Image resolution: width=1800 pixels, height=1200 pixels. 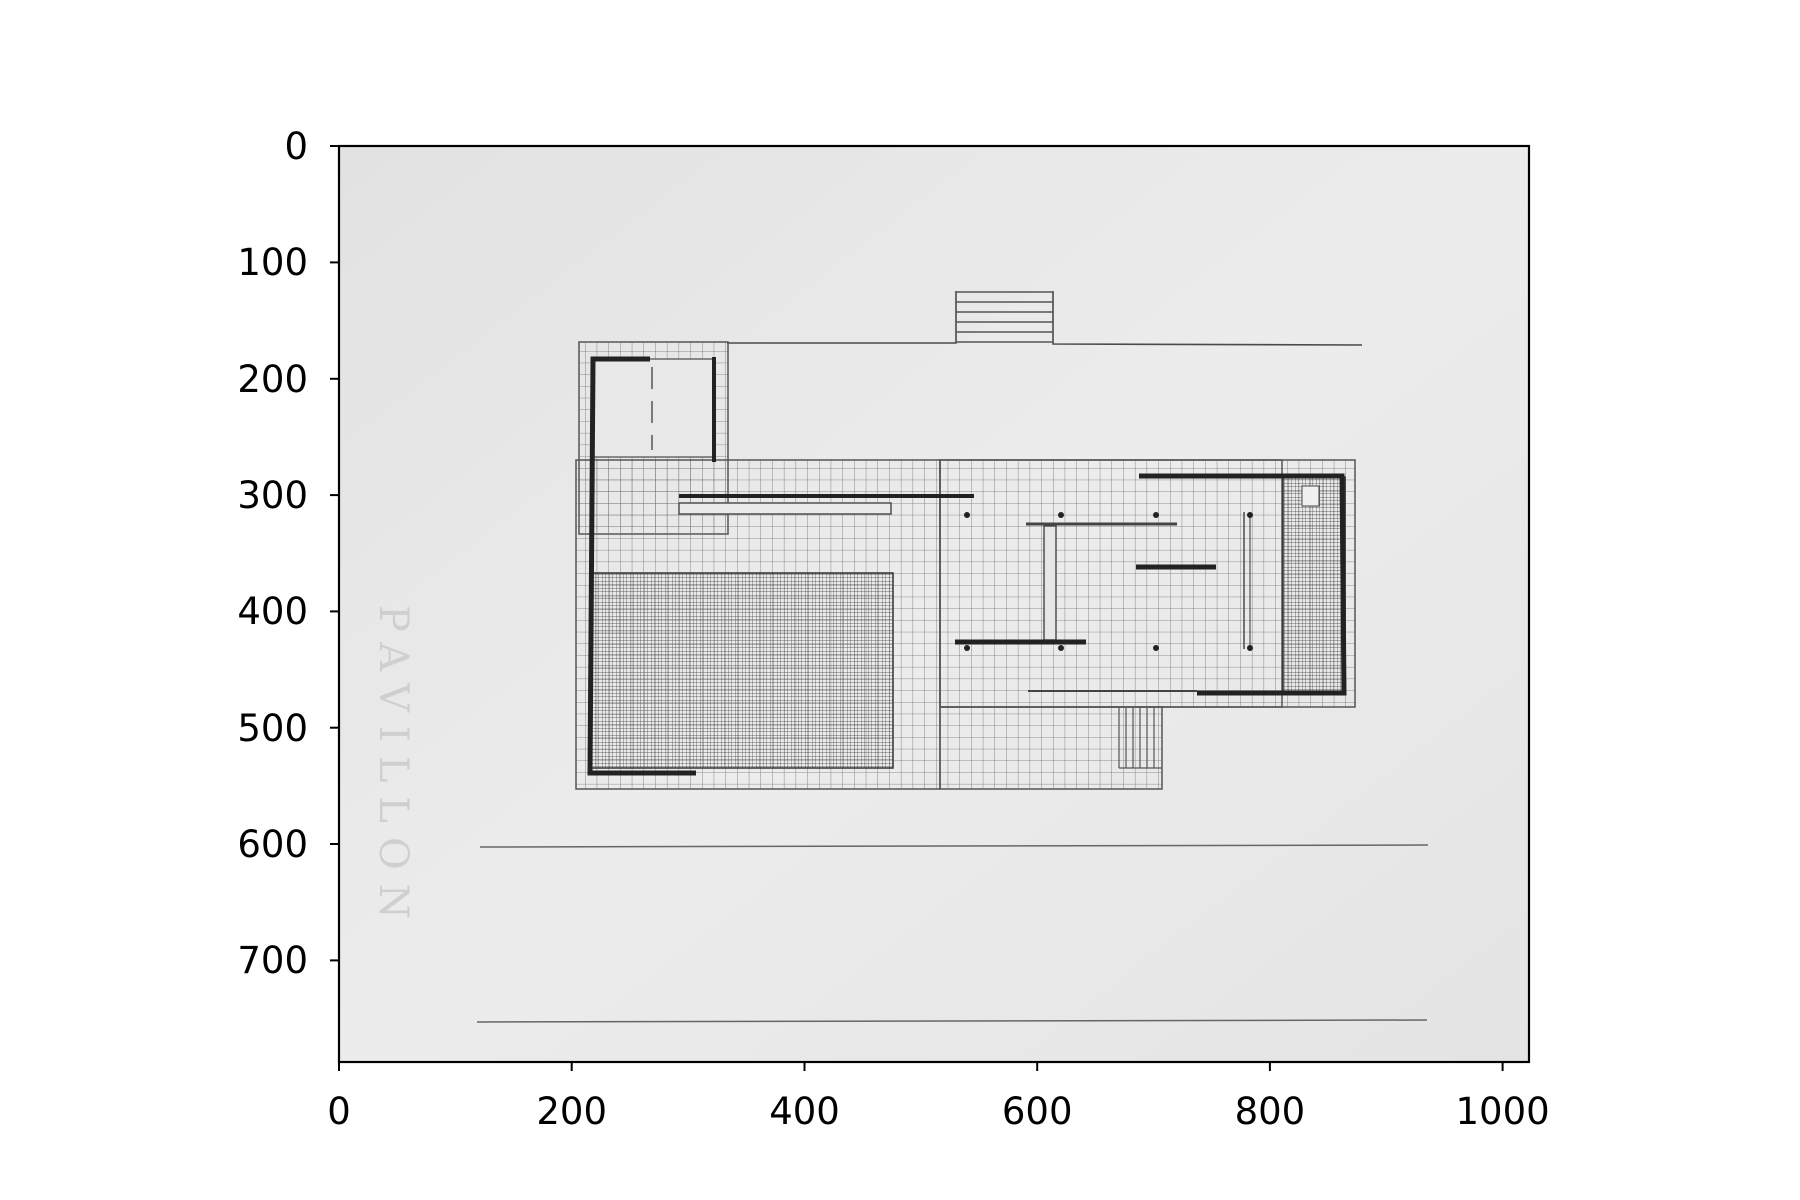 What do you see at coordinates (653, 408) in the screenshot?
I see `annex-room` at bounding box center [653, 408].